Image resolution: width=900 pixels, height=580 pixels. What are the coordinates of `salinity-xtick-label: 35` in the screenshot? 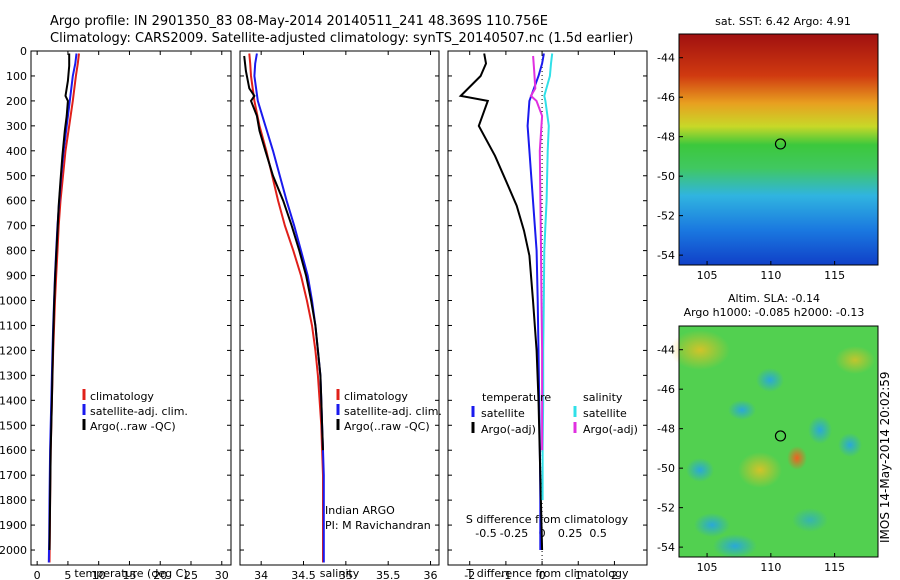 It's located at (346, 574).